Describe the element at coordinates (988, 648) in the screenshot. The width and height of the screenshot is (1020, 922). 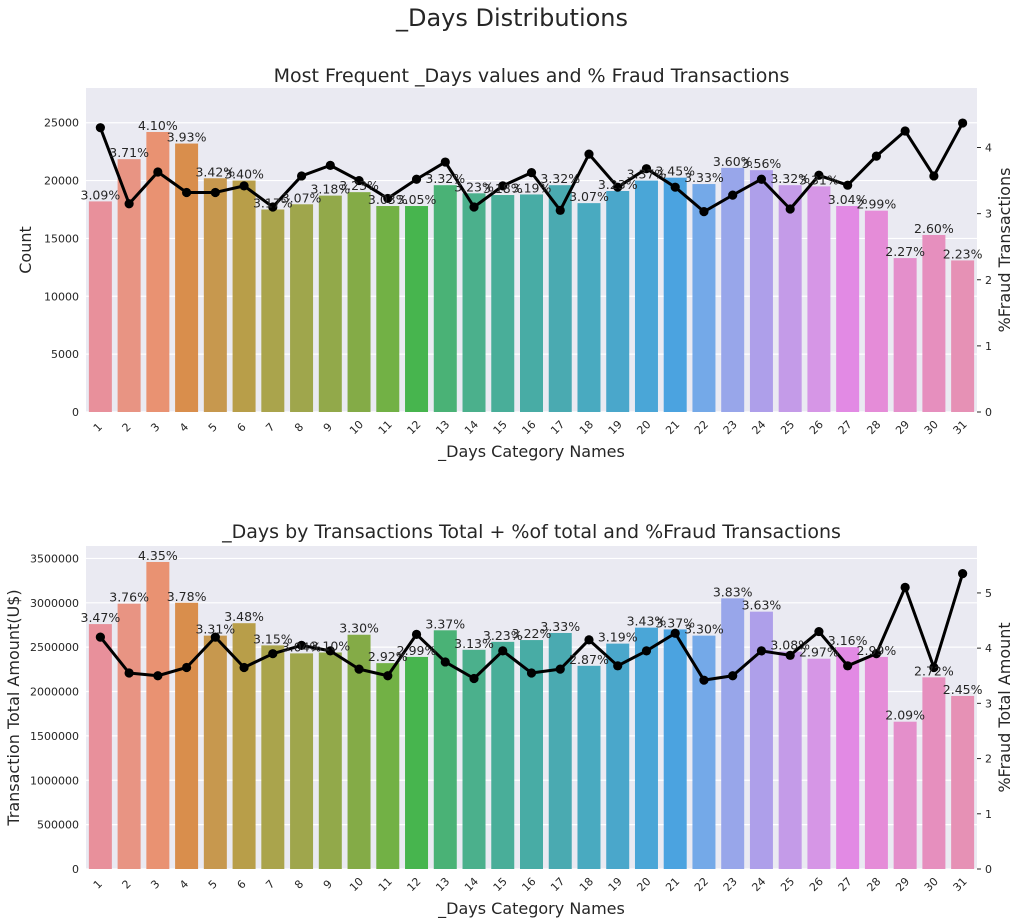
I see `y2-tick-label: 4` at that location.